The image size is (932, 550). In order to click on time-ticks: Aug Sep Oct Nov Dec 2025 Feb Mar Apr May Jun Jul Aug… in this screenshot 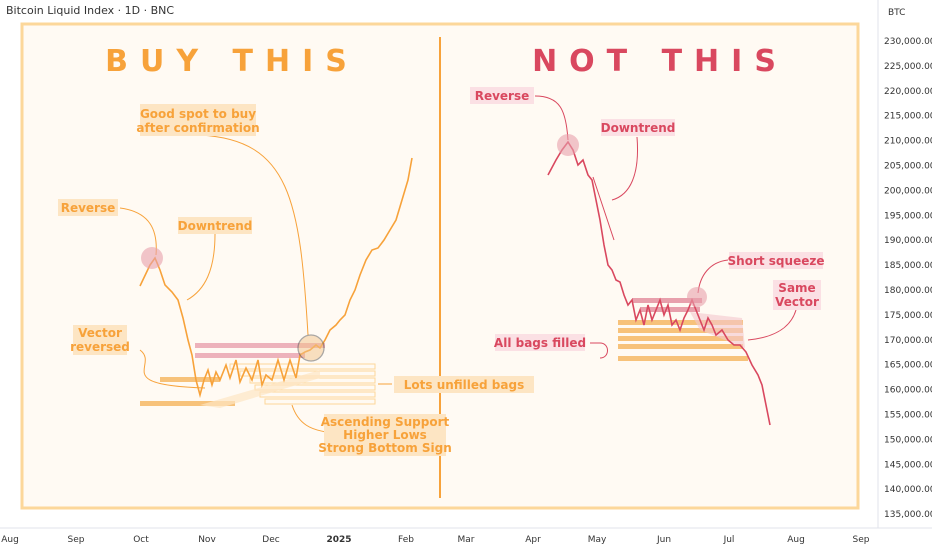, I will do `click(435, 540)`.